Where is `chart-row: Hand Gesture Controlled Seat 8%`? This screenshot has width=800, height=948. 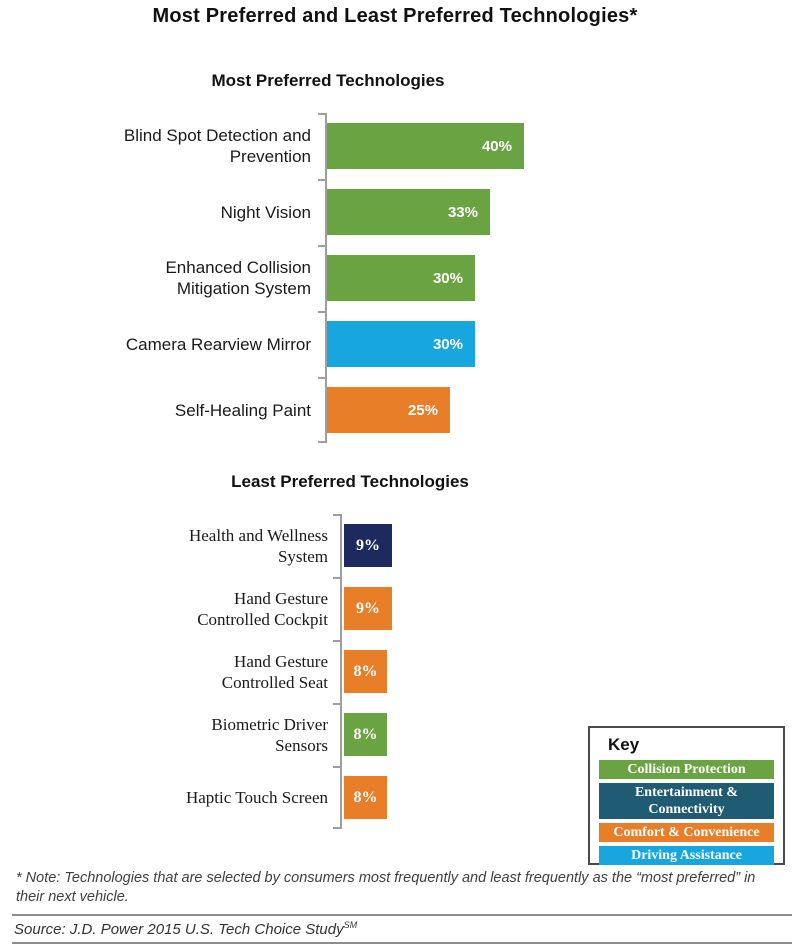 chart-row: Hand Gesture Controlled Seat 8% is located at coordinates (310, 671).